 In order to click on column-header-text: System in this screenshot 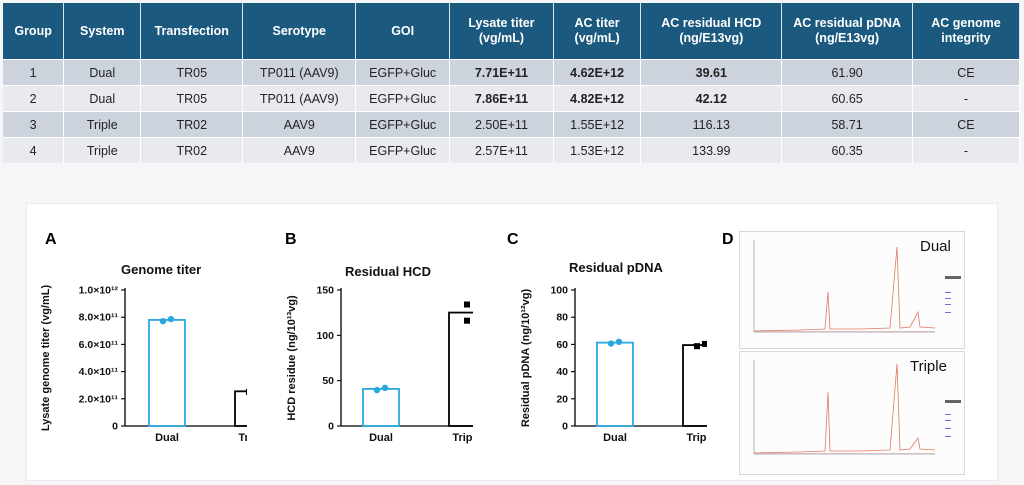, I will do `click(102, 30)`.